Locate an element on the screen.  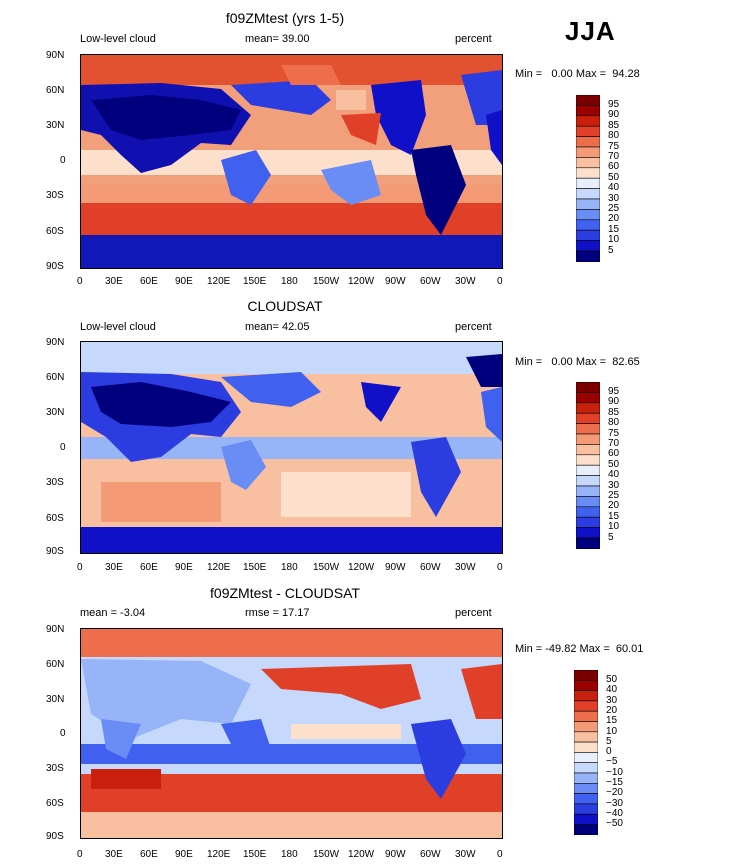
panel-2-mean-label: mean= 42.05 is located at coordinates (277, 327).